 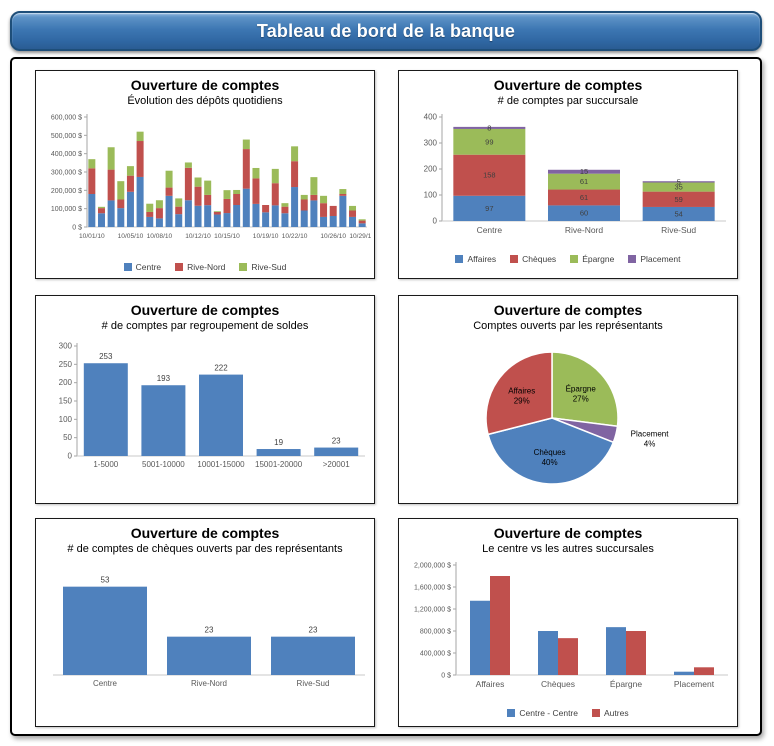 I want to click on legend-item-Affaires: Affaires, so click(x=475, y=259).